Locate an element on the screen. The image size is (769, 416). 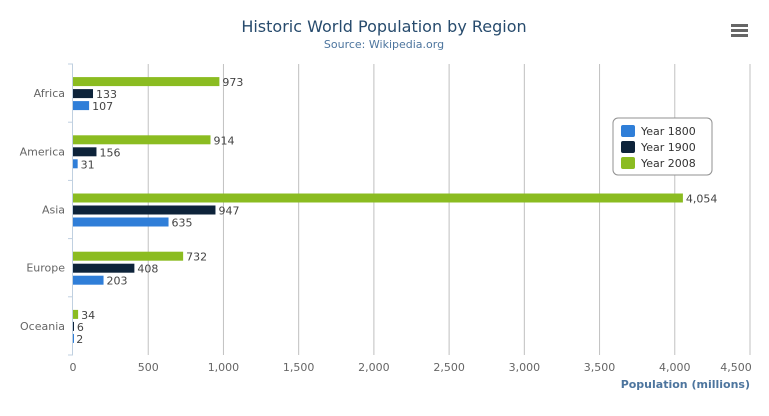
data-label: 914 is located at coordinates (224, 140).